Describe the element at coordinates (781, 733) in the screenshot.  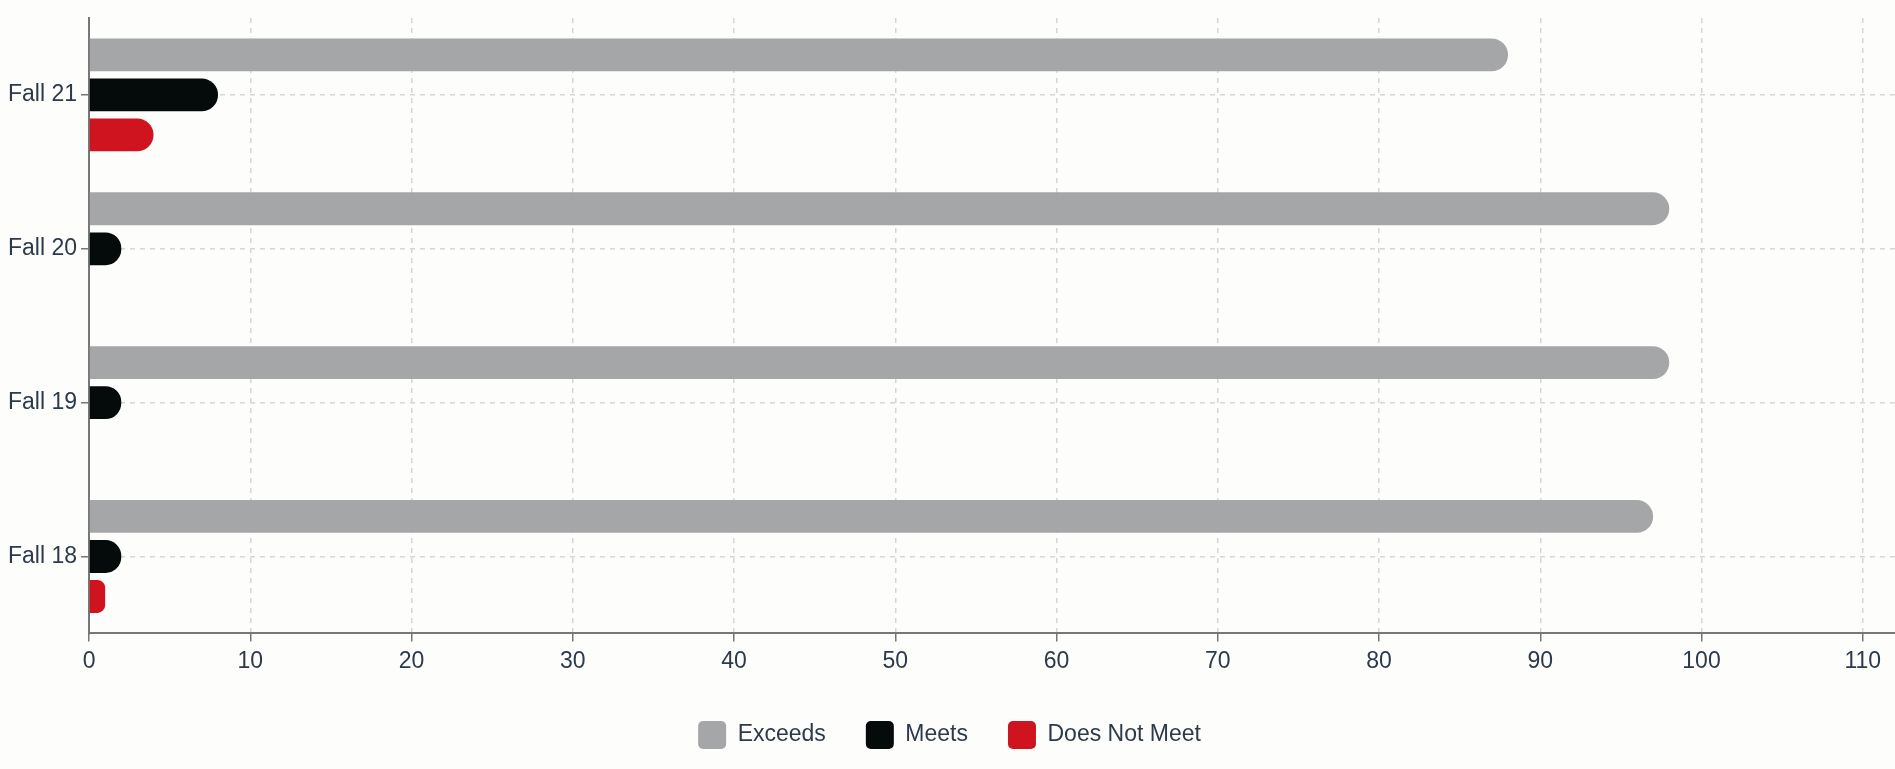
I see `legend-label: Exceeds` at that location.